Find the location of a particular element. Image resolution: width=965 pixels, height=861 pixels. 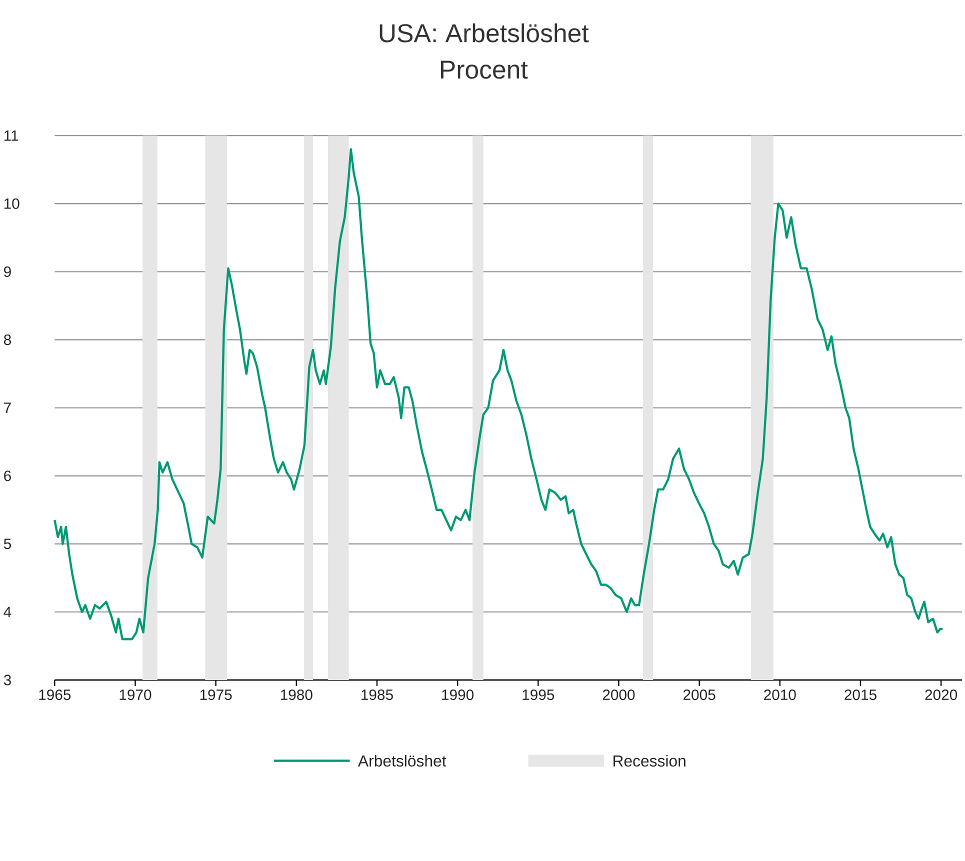

x-tick-label: 1995 is located at coordinates (538, 694).